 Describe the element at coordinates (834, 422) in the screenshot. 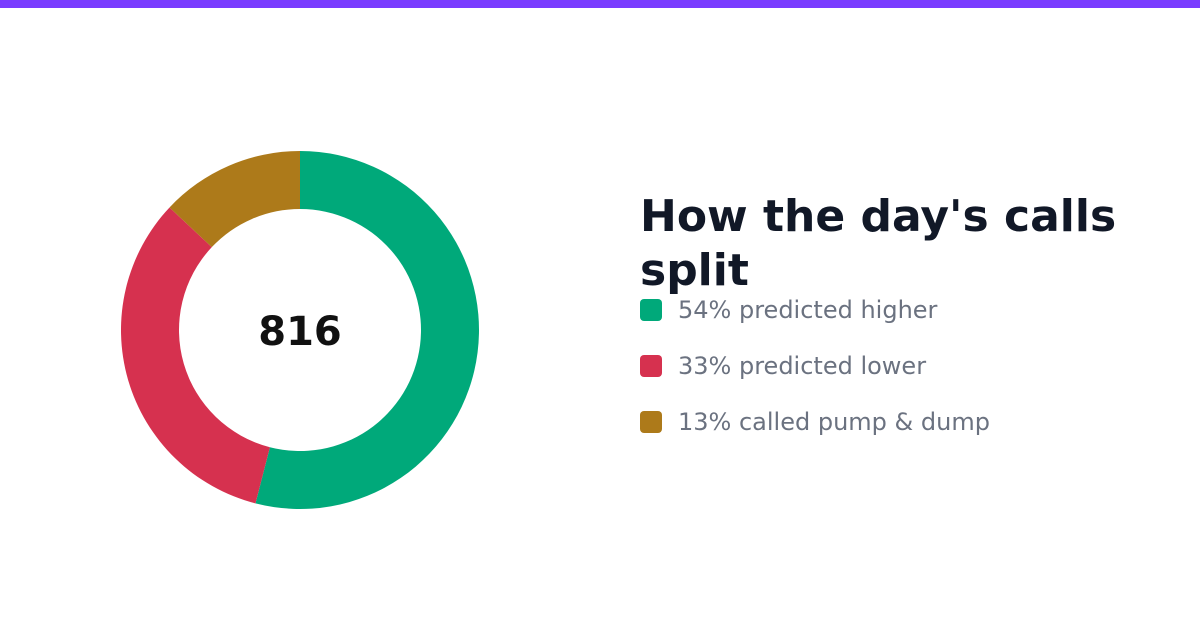

I see `legend-label-pump-dump: 13% called pump & dump` at that location.